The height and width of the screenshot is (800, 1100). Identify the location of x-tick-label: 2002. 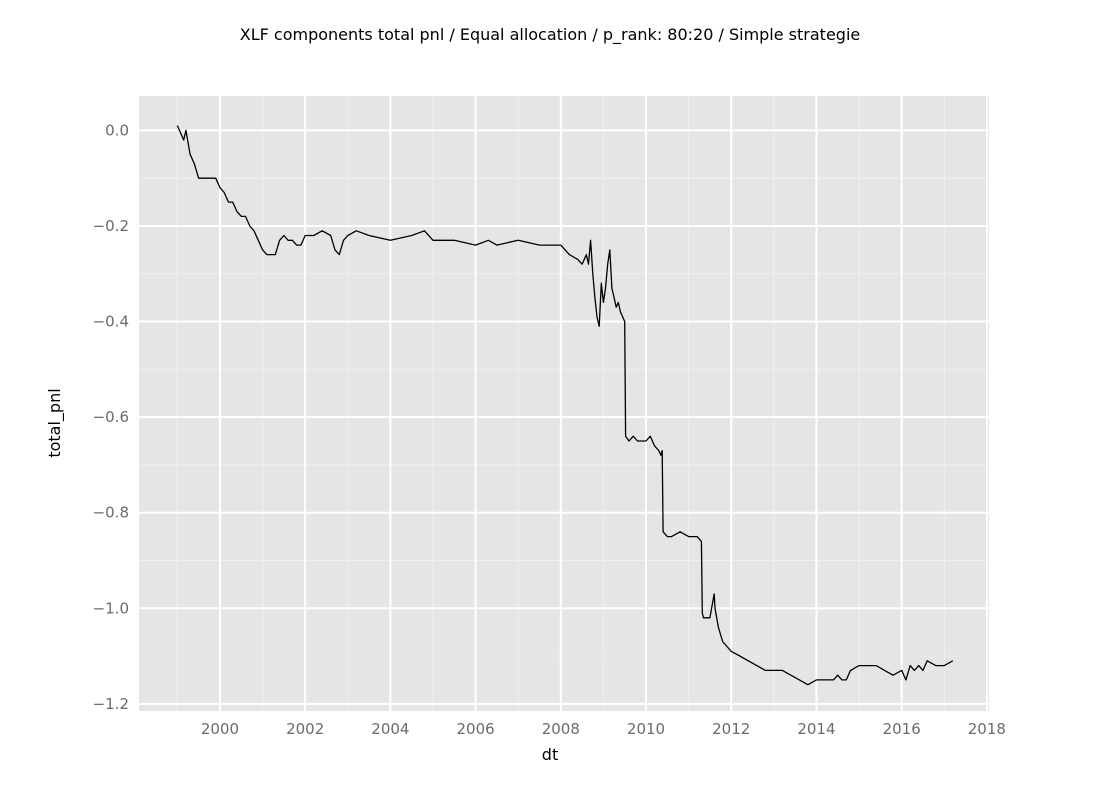
(305, 729).